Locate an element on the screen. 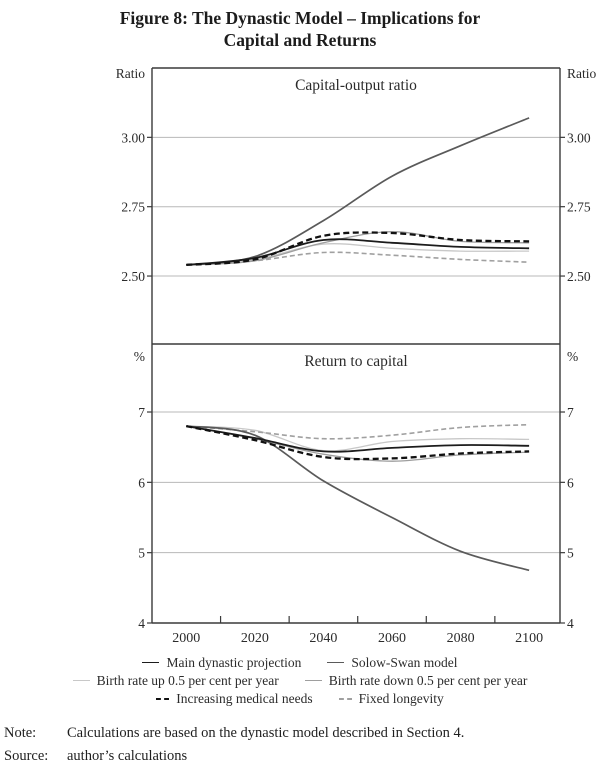 This screenshot has width=600, height=772. legend-item-solow: Solow-Swan model is located at coordinates (392, 663).